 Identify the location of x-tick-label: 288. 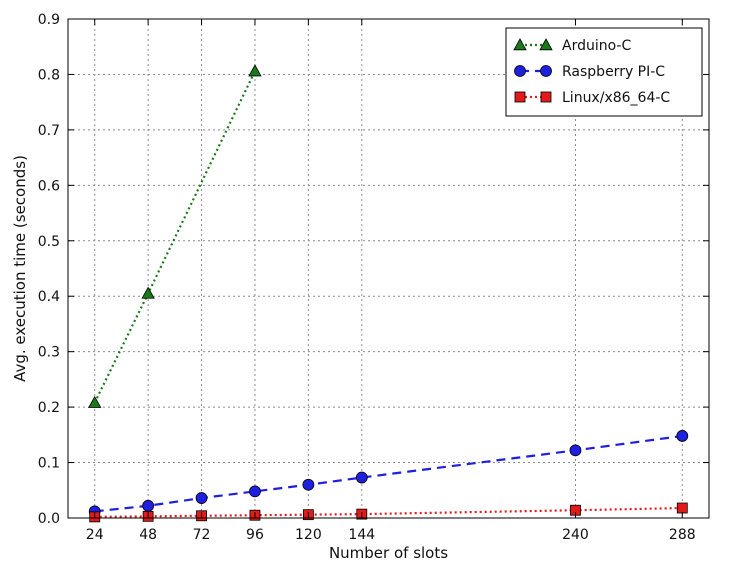
(682, 535).